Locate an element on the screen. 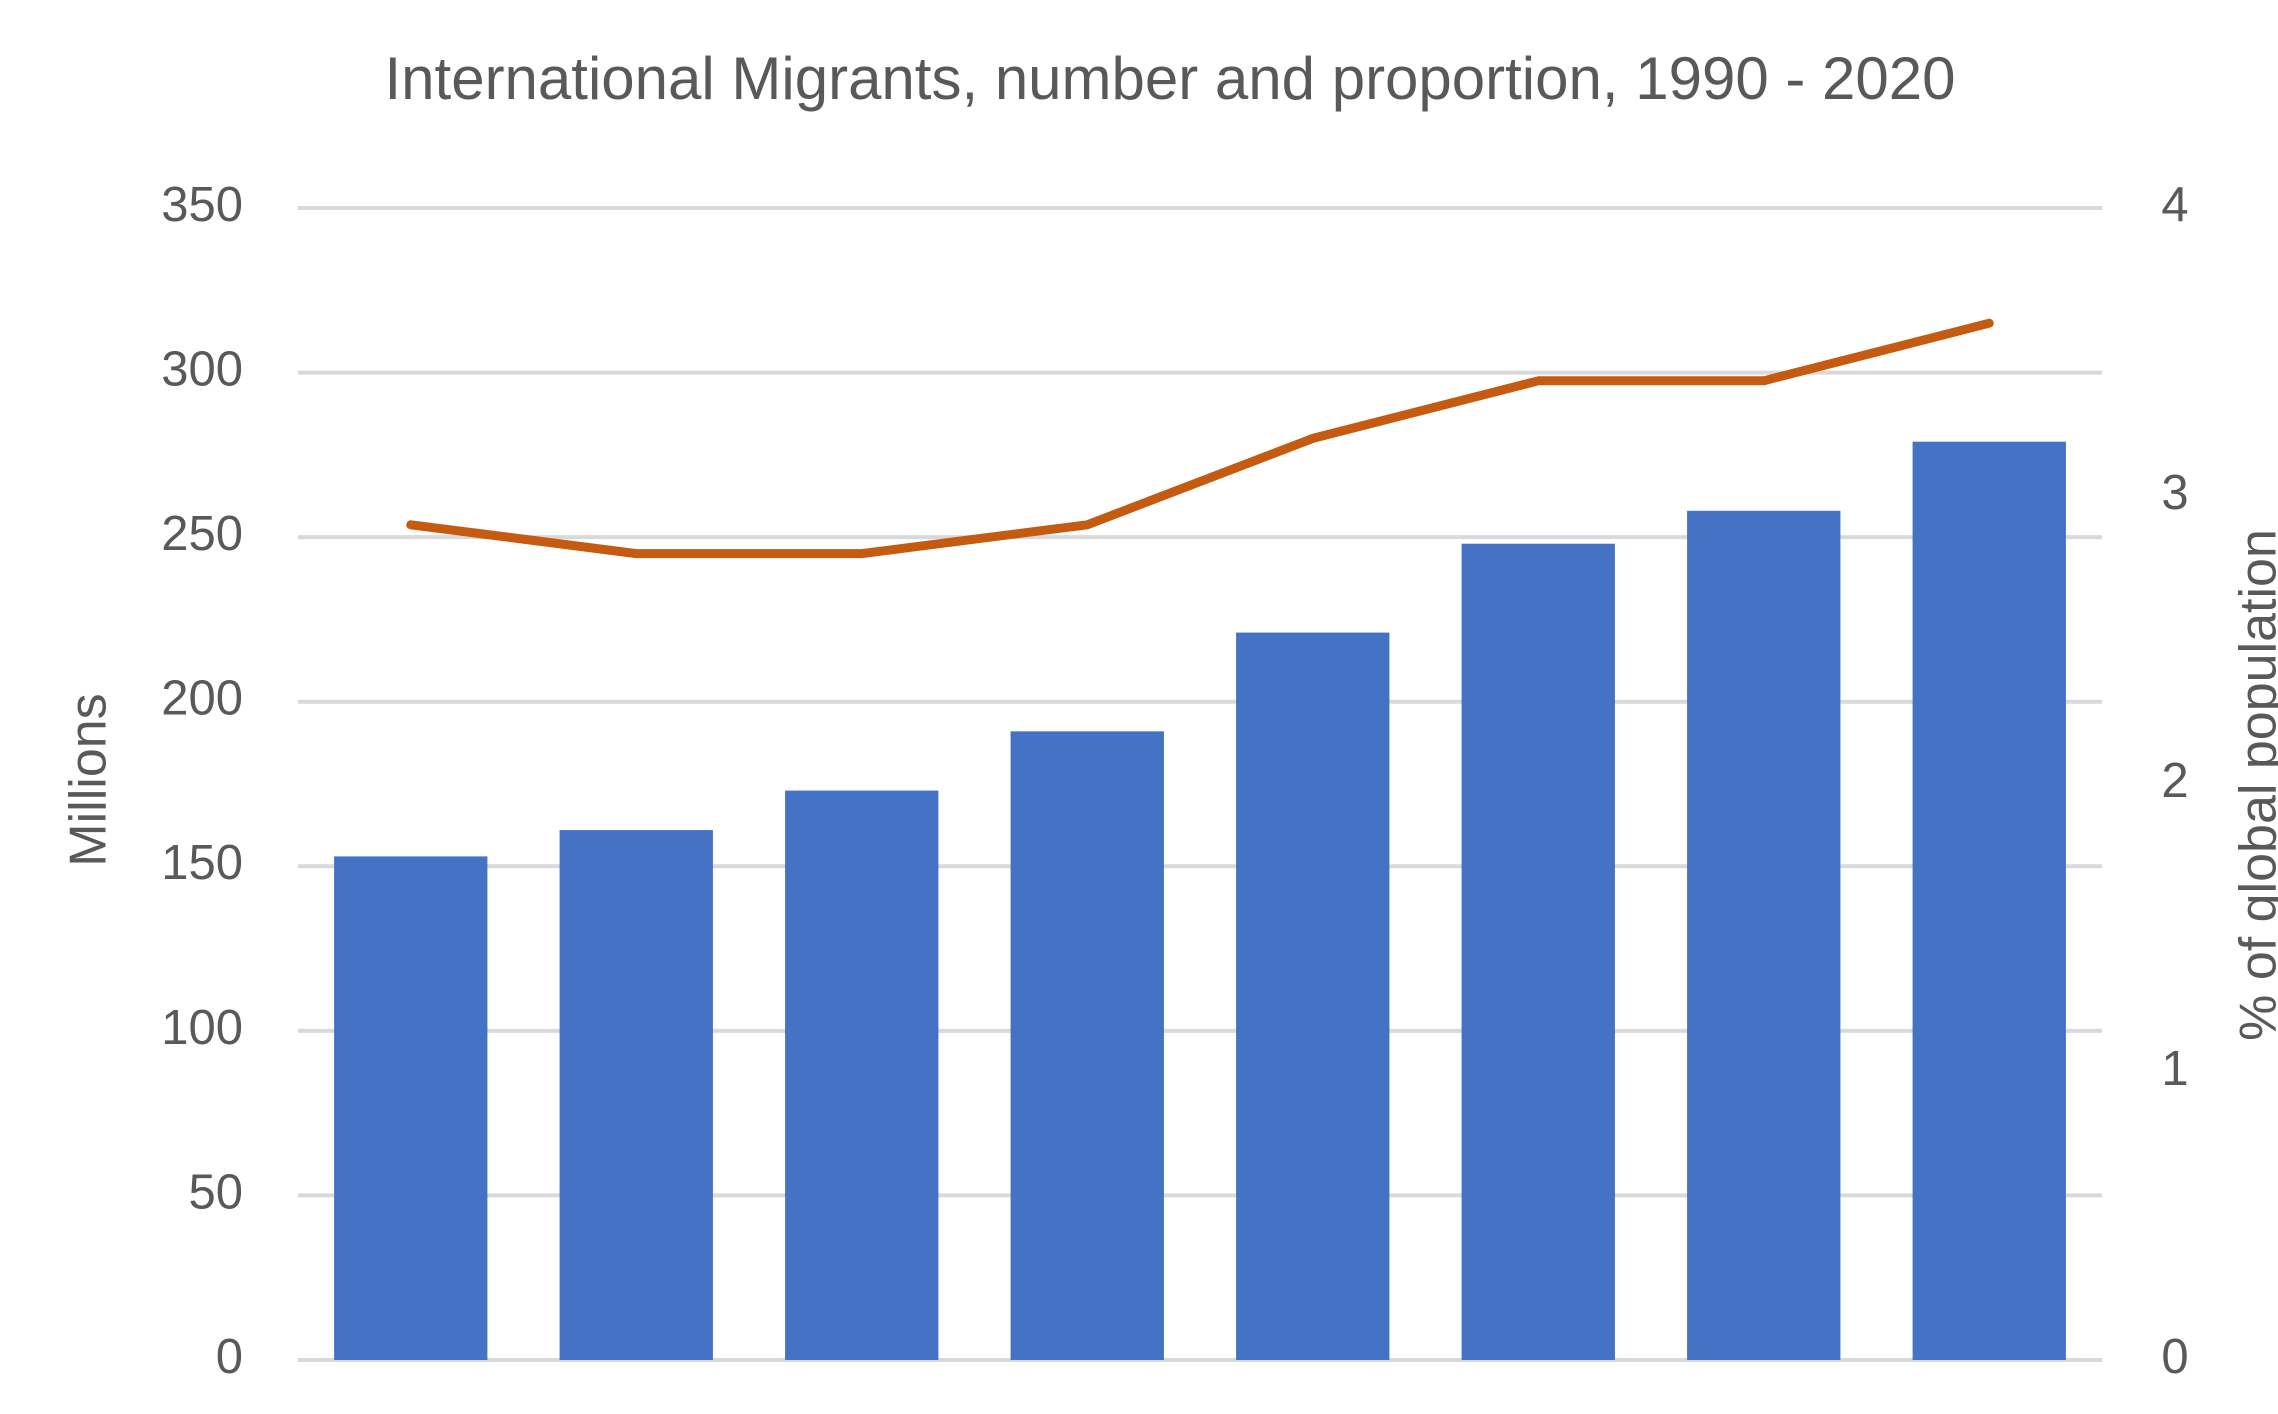 The image size is (2278, 1414). y-tick-label: 200 is located at coordinates (202, 699).